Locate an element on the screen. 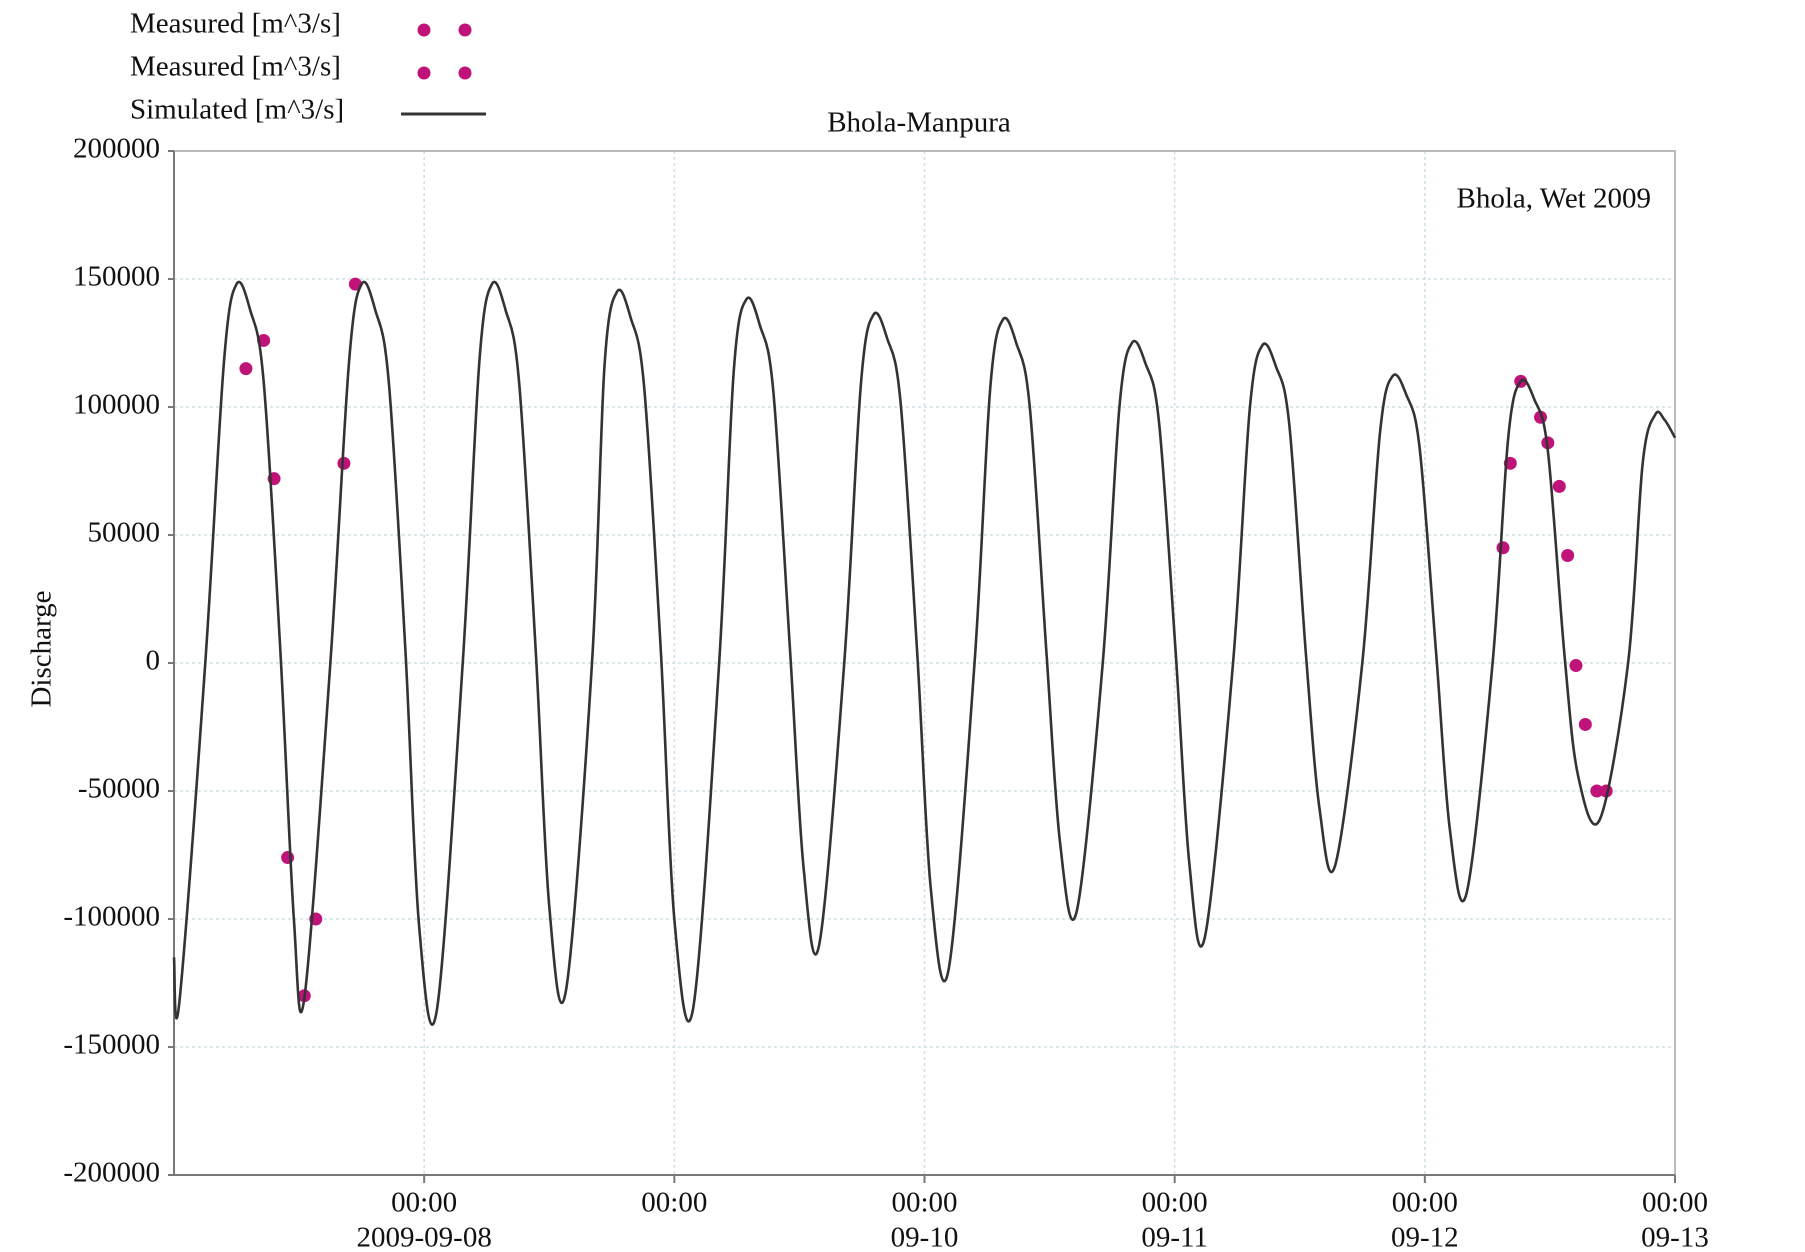  legend-label: Simulated [m^3/s] is located at coordinates (237, 110).